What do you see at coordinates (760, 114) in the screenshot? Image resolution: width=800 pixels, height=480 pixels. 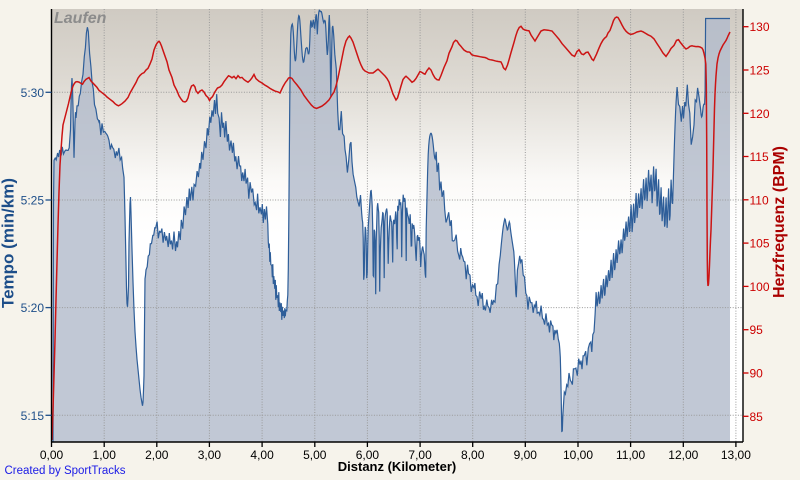 I see `svg-text: 120` at bounding box center [760, 114].